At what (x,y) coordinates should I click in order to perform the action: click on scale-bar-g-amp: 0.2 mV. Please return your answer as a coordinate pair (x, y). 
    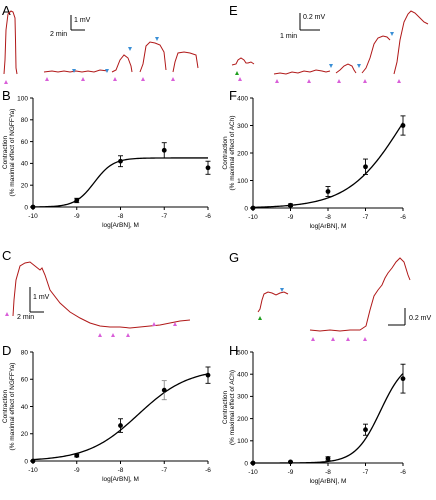
    Looking at the image, I should click on (420, 318).